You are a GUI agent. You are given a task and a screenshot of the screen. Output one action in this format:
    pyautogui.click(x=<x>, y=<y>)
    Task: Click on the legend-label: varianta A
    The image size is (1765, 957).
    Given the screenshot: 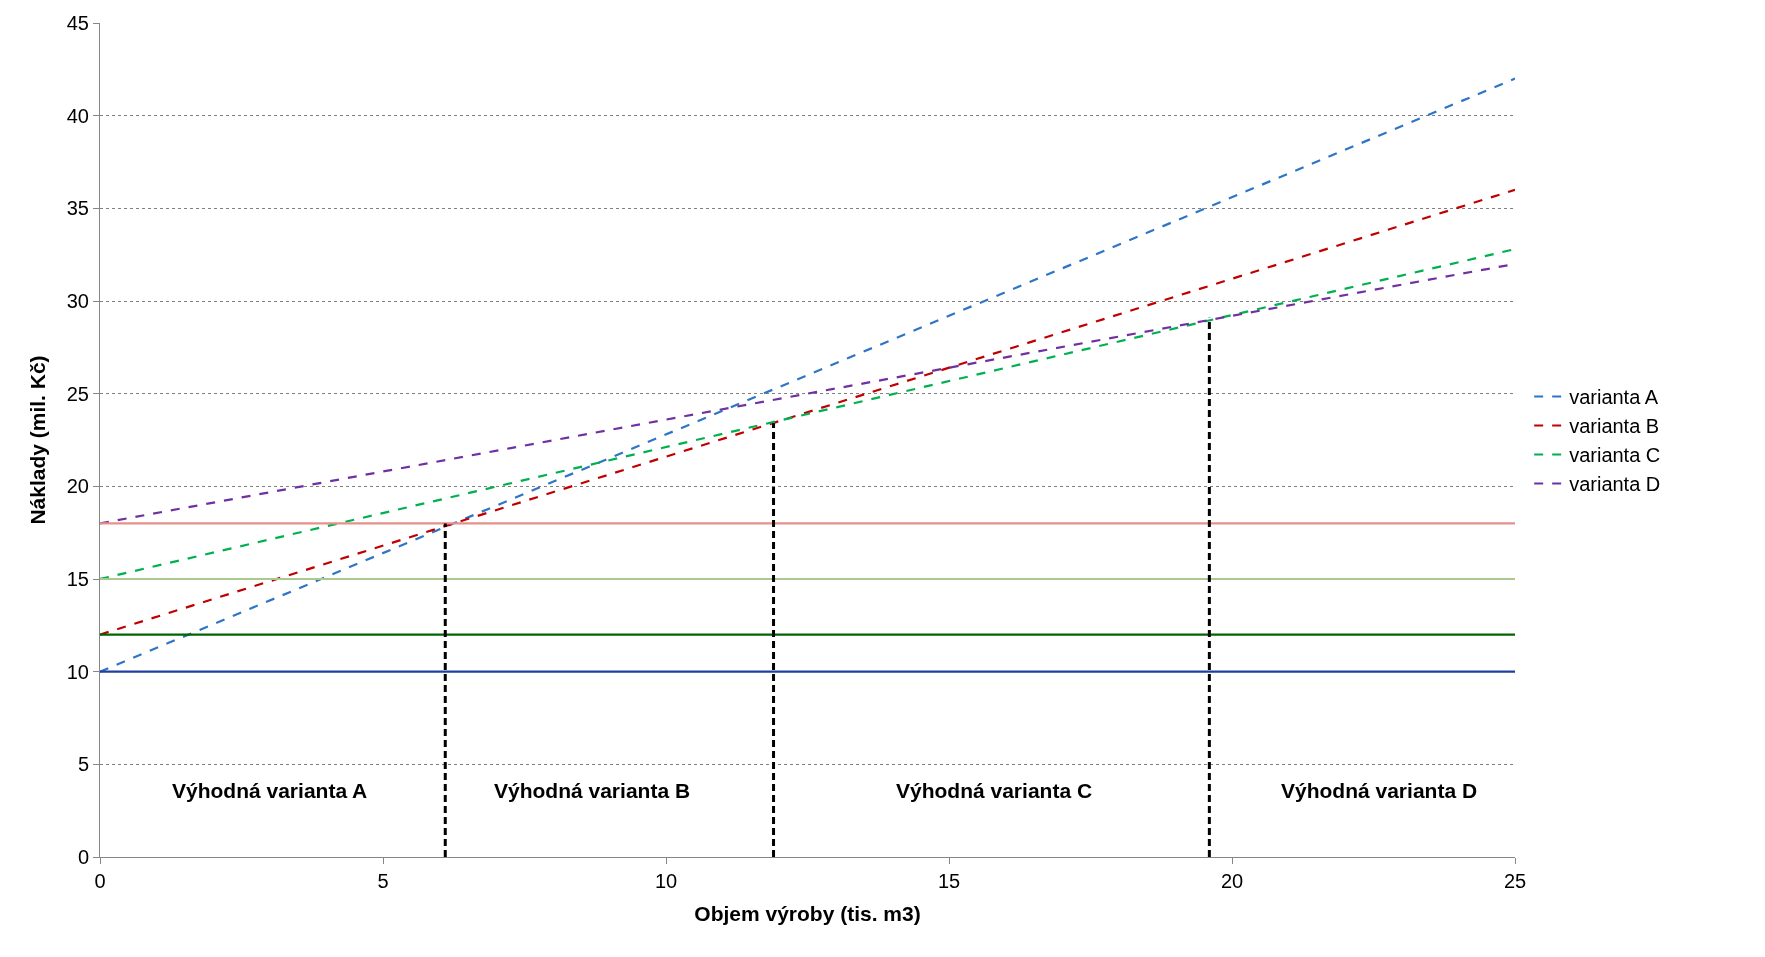 What is the action you would take?
    pyautogui.click(x=1614, y=397)
    